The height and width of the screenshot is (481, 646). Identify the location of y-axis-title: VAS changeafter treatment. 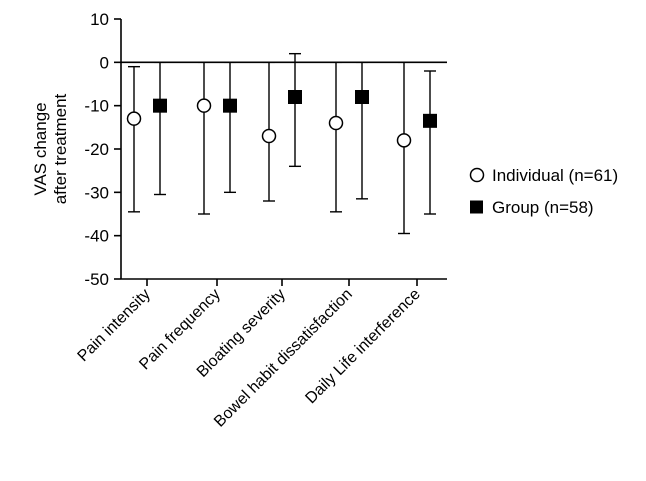
(50, 148).